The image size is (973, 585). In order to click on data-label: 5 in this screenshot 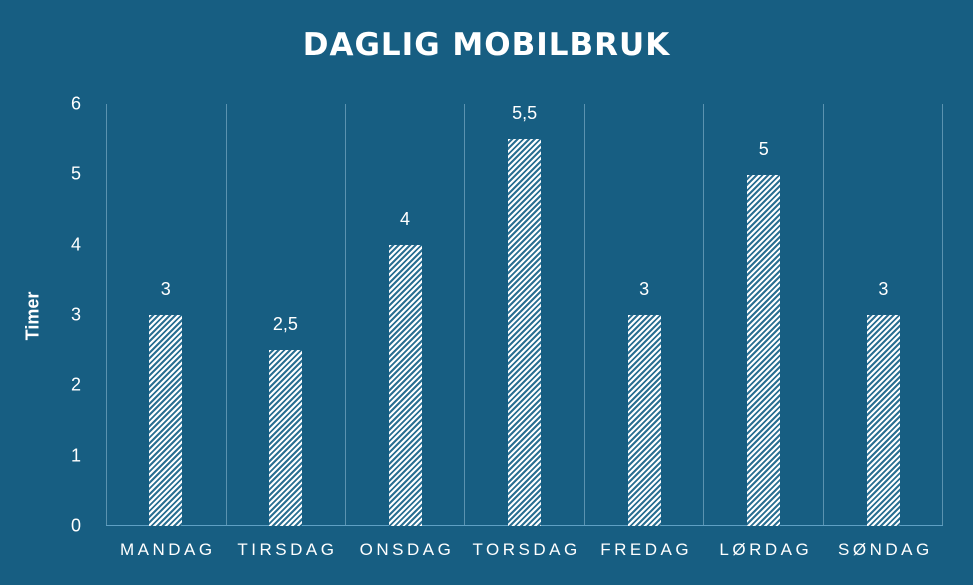, I will do `click(763, 148)`.